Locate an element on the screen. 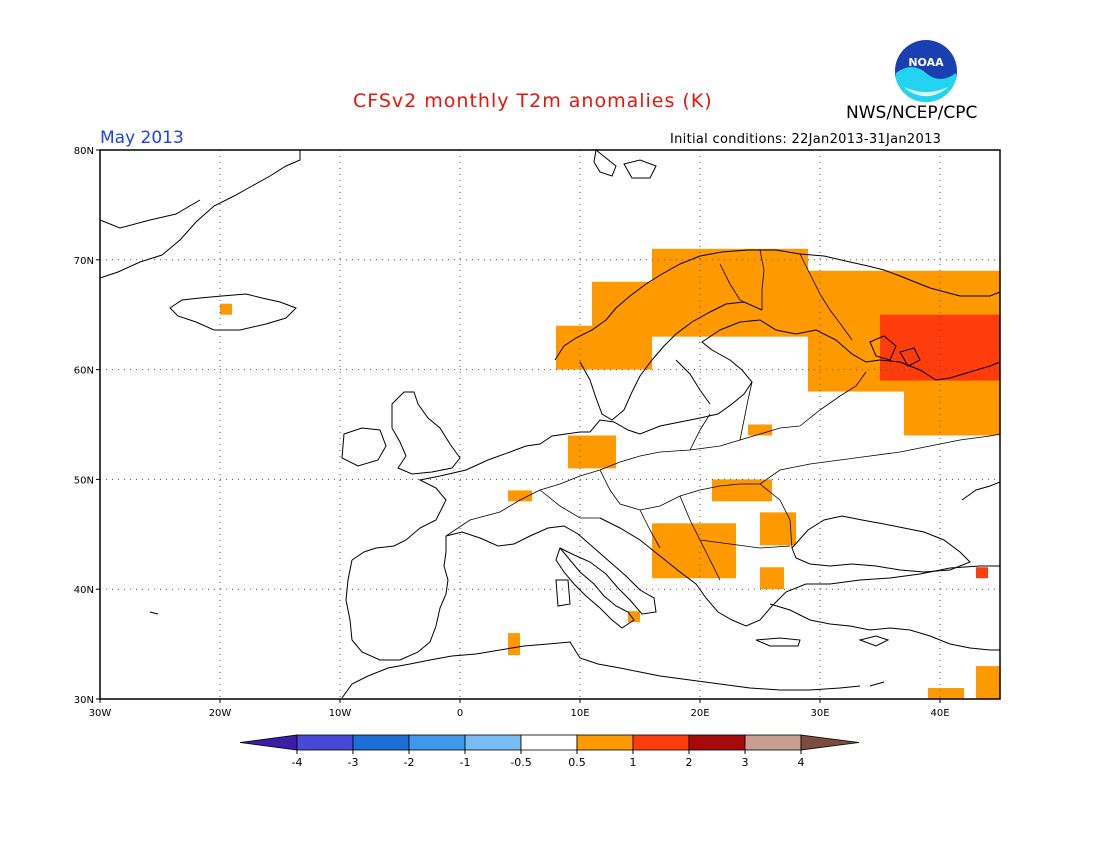 This screenshot has height=850, width=1100. colorbar-label: 2 is located at coordinates (689, 762).